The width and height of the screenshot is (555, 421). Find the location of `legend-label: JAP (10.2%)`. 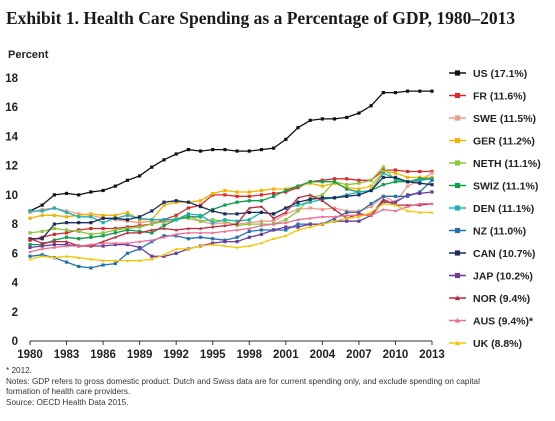

legend-label: JAP (10.2%) is located at coordinates (503, 277).